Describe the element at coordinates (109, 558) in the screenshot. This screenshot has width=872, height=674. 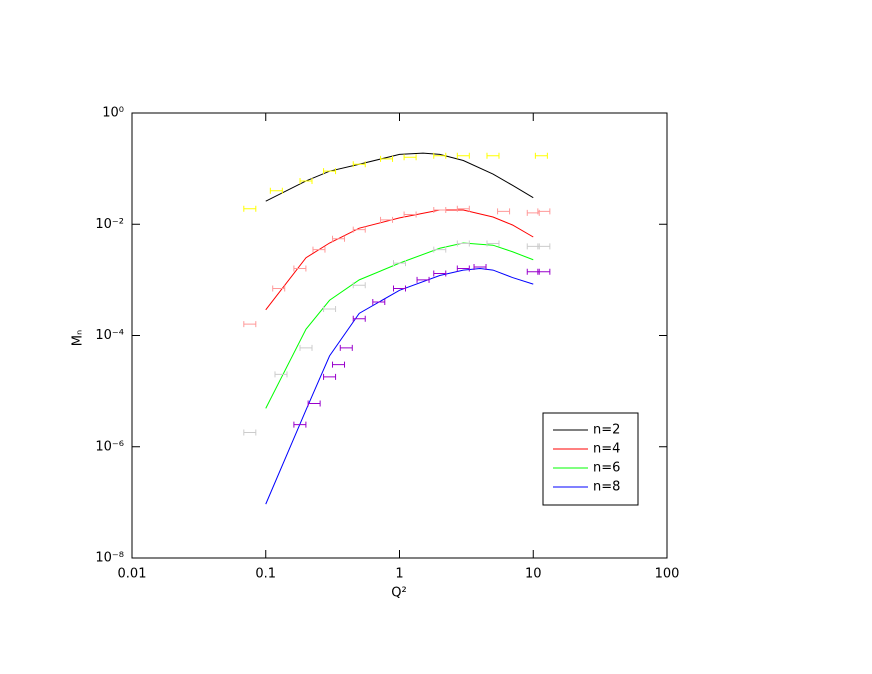
I see `y-tick-label: 10⁻⁸` at that location.